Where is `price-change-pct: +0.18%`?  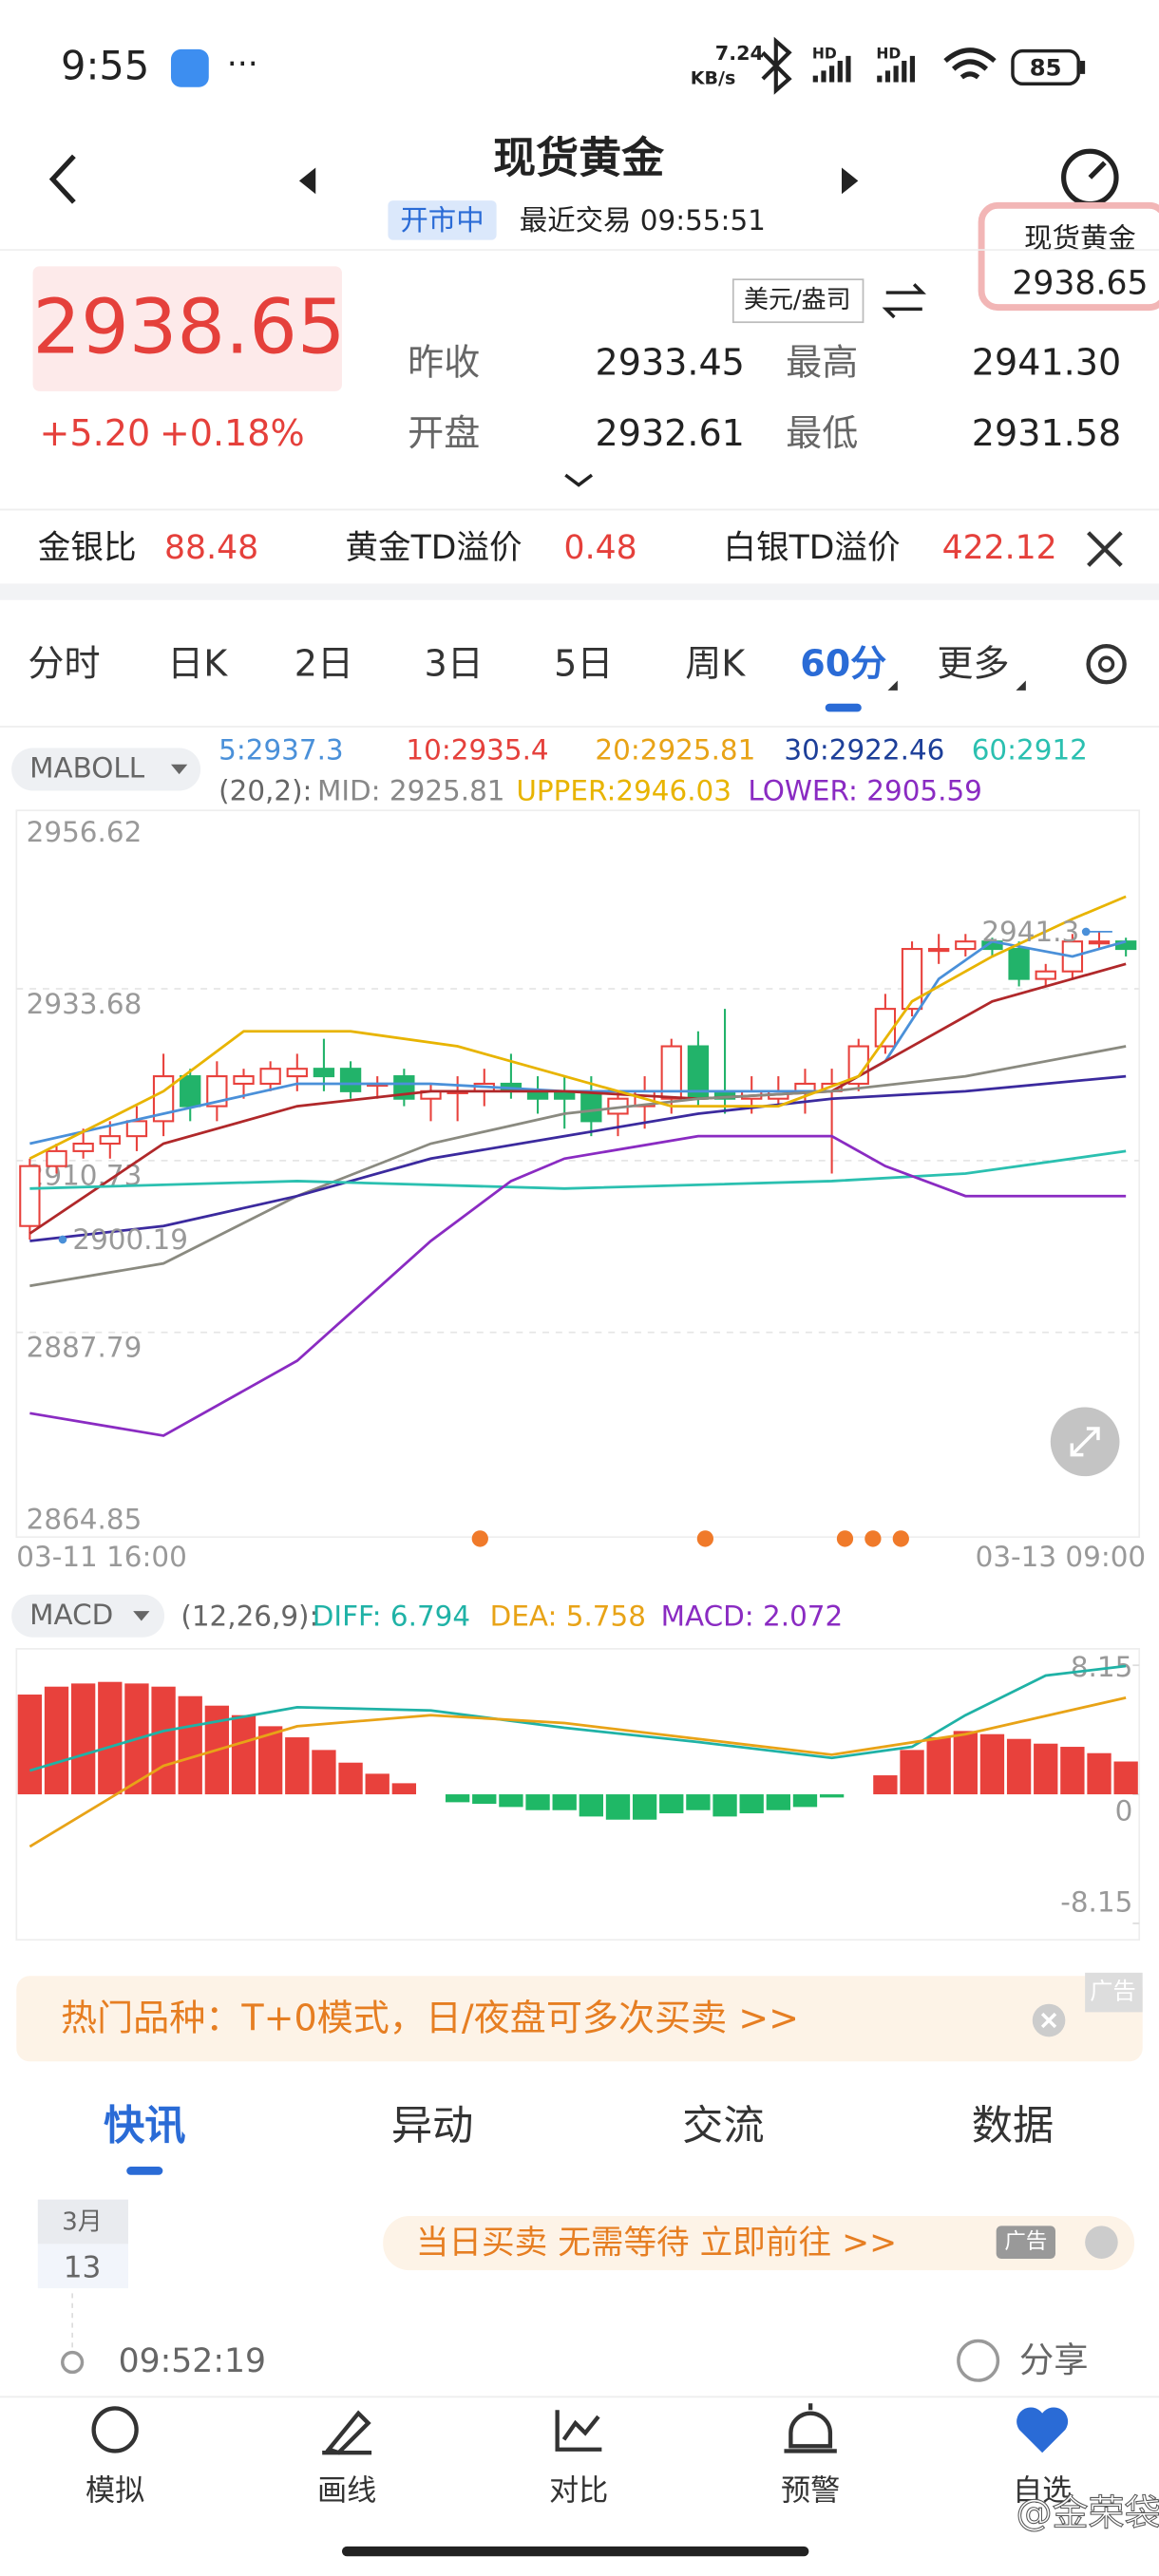
price-change-pct: +0.18% is located at coordinates (232, 433).